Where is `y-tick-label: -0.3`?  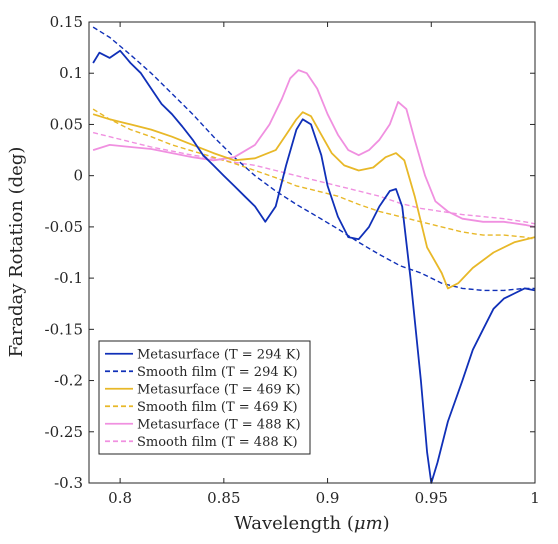 y-tick-label: -0.3 is located at coordinates (68, 483).